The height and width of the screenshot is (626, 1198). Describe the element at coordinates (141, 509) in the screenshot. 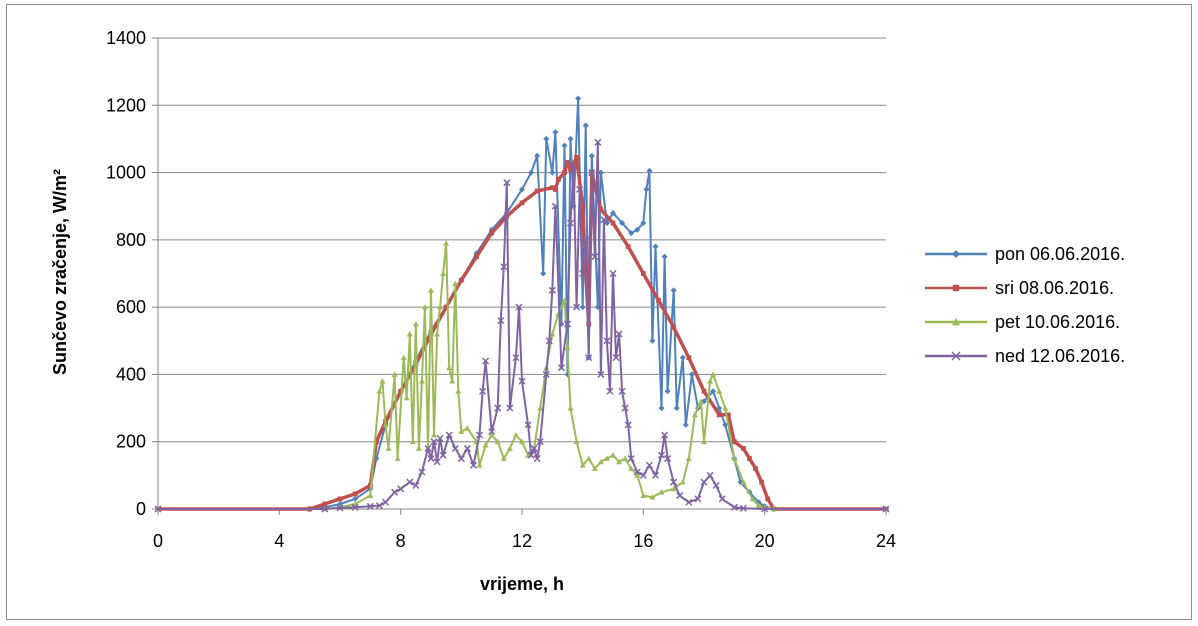

I see `y-tick-label: 0` at that location.